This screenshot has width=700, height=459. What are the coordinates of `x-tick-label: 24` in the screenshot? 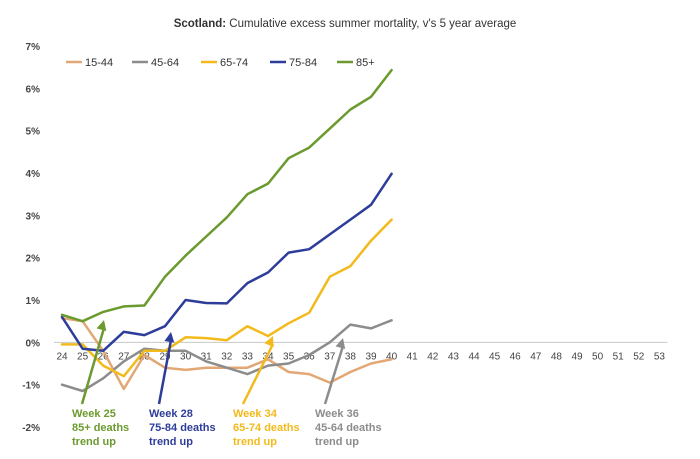 It's located at (62, 356).